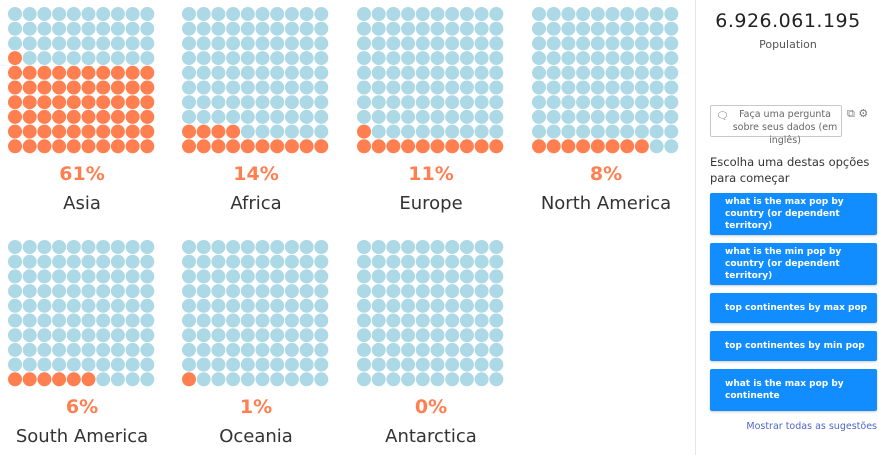  Describe the element at coordinates (793, 390) in the screenshot. I see `suggestion-button: what is the max pop by continente` at that location.